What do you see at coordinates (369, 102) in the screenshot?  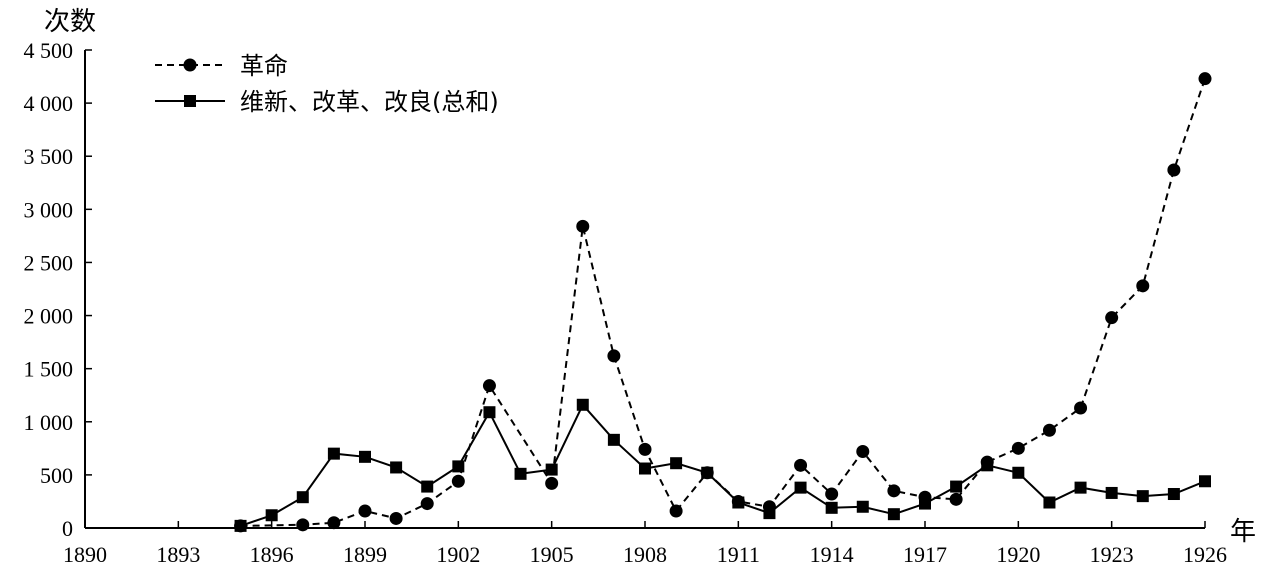 I see `legend-label-reform: 维新、改革、改良(总和)` at bounding box center [369, 102].